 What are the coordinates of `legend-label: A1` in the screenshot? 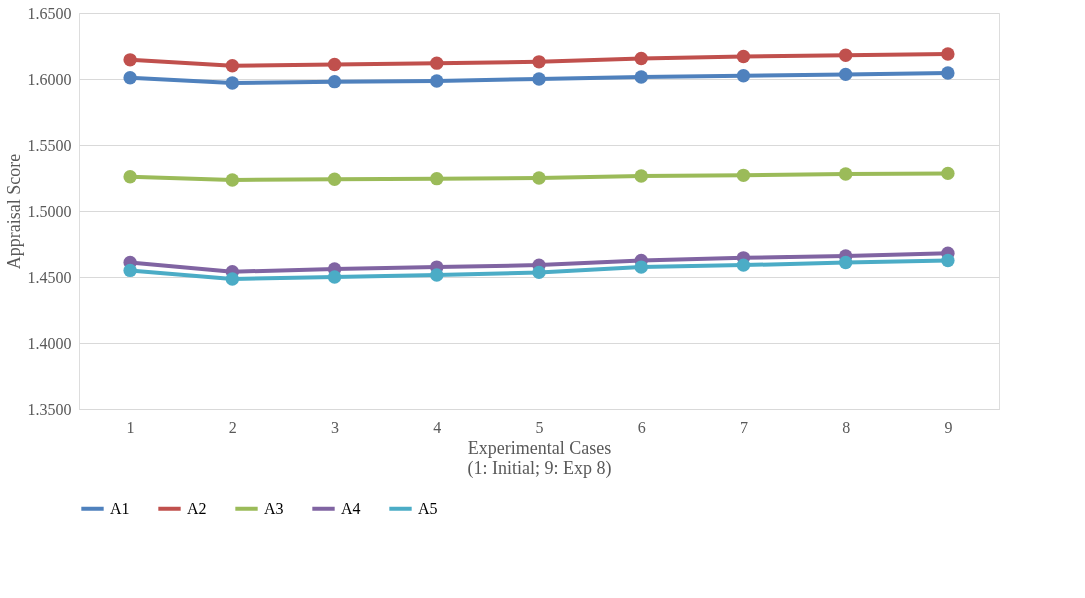 It's located at (120, 508).